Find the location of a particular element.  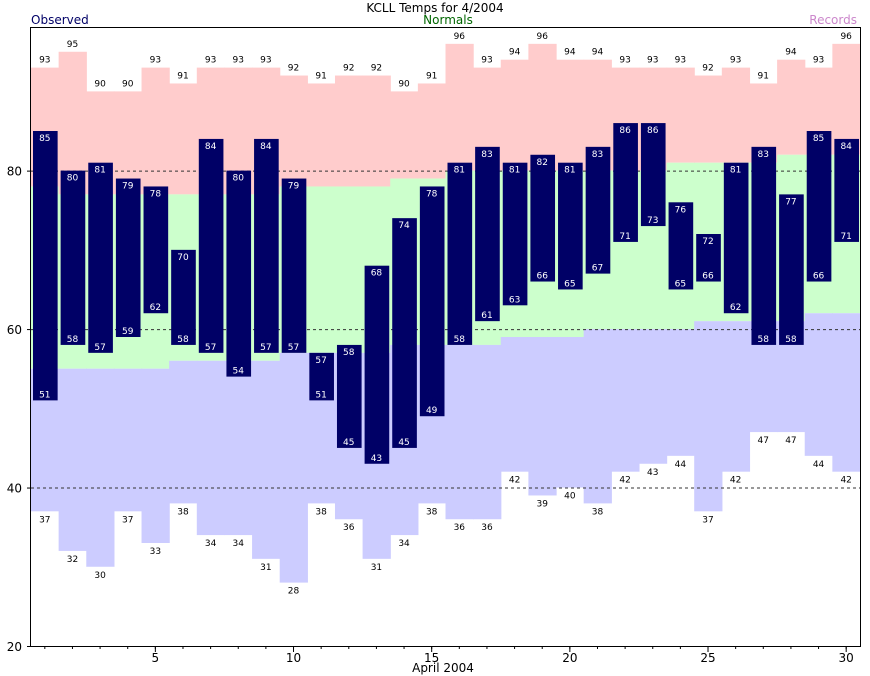

y-tick-label: 60 is located at coordinates (14, 330).